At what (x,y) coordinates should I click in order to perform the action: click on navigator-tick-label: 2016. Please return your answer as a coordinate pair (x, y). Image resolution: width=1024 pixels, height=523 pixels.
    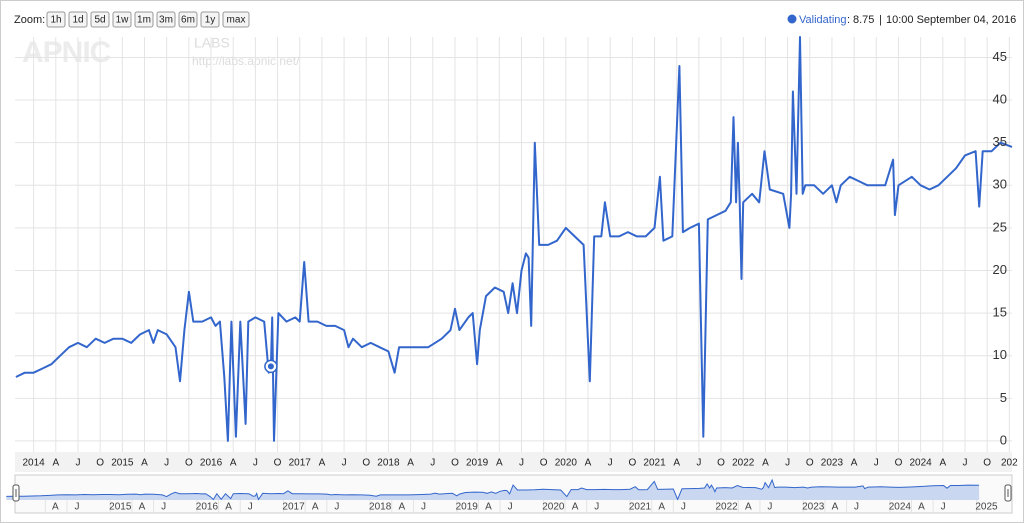
    Looking at the image, I should click on (207, 507).